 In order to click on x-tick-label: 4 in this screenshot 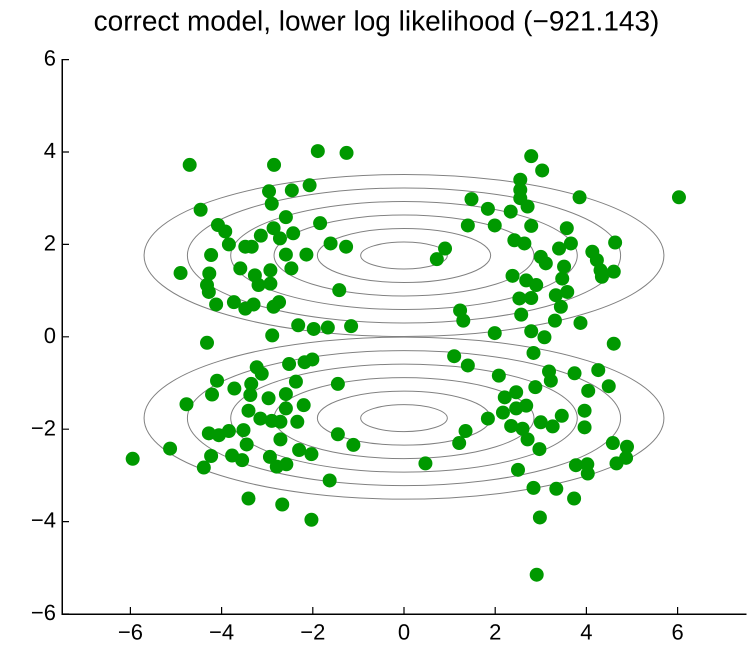, I will do `click(586, 631)`.